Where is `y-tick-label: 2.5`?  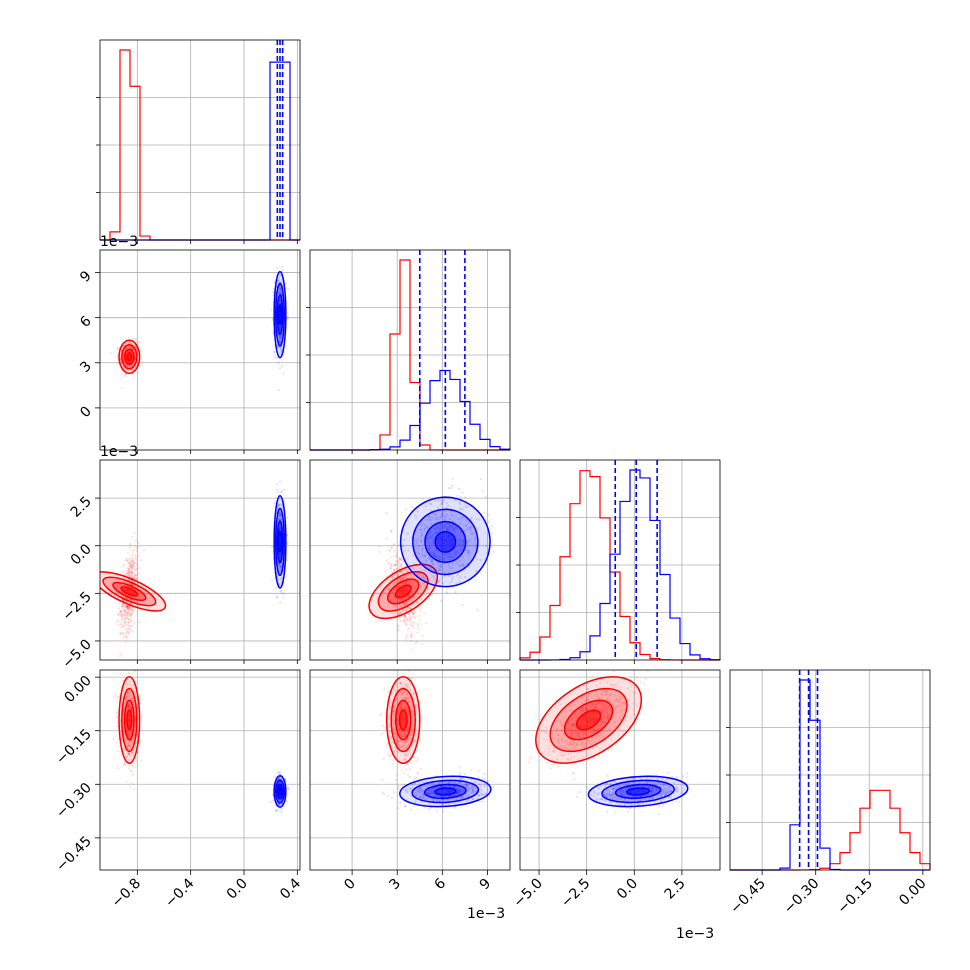 y-tick-label: 2.5 is located at coordinates (81, 507).